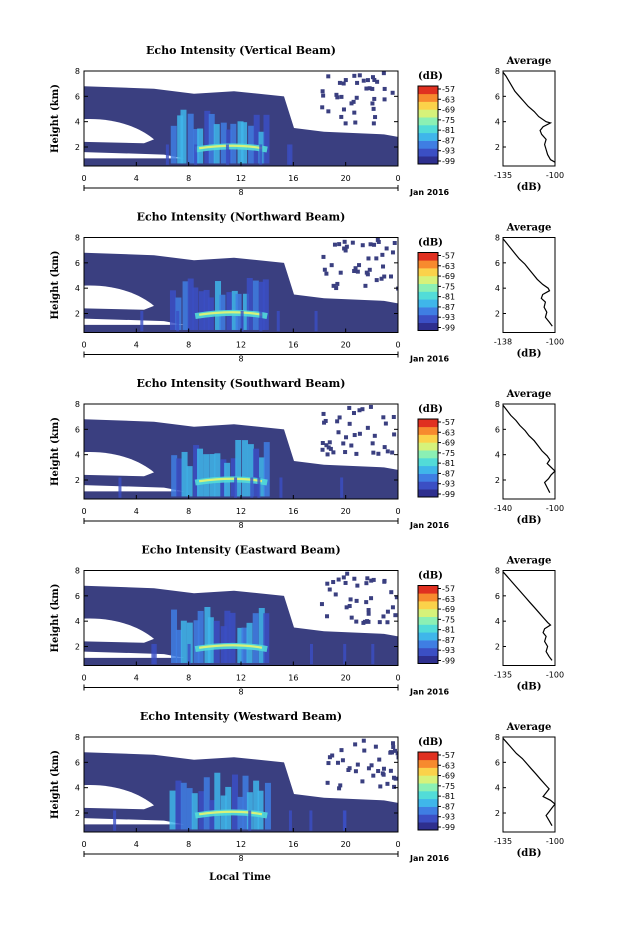 The width and height of the screenshot is (618, 929). What do you see at coordinates (241, 217) in the screenshot?
I see `panel-title: Echo Intensity (Northward Beam)` at bounding box center [241, 217].